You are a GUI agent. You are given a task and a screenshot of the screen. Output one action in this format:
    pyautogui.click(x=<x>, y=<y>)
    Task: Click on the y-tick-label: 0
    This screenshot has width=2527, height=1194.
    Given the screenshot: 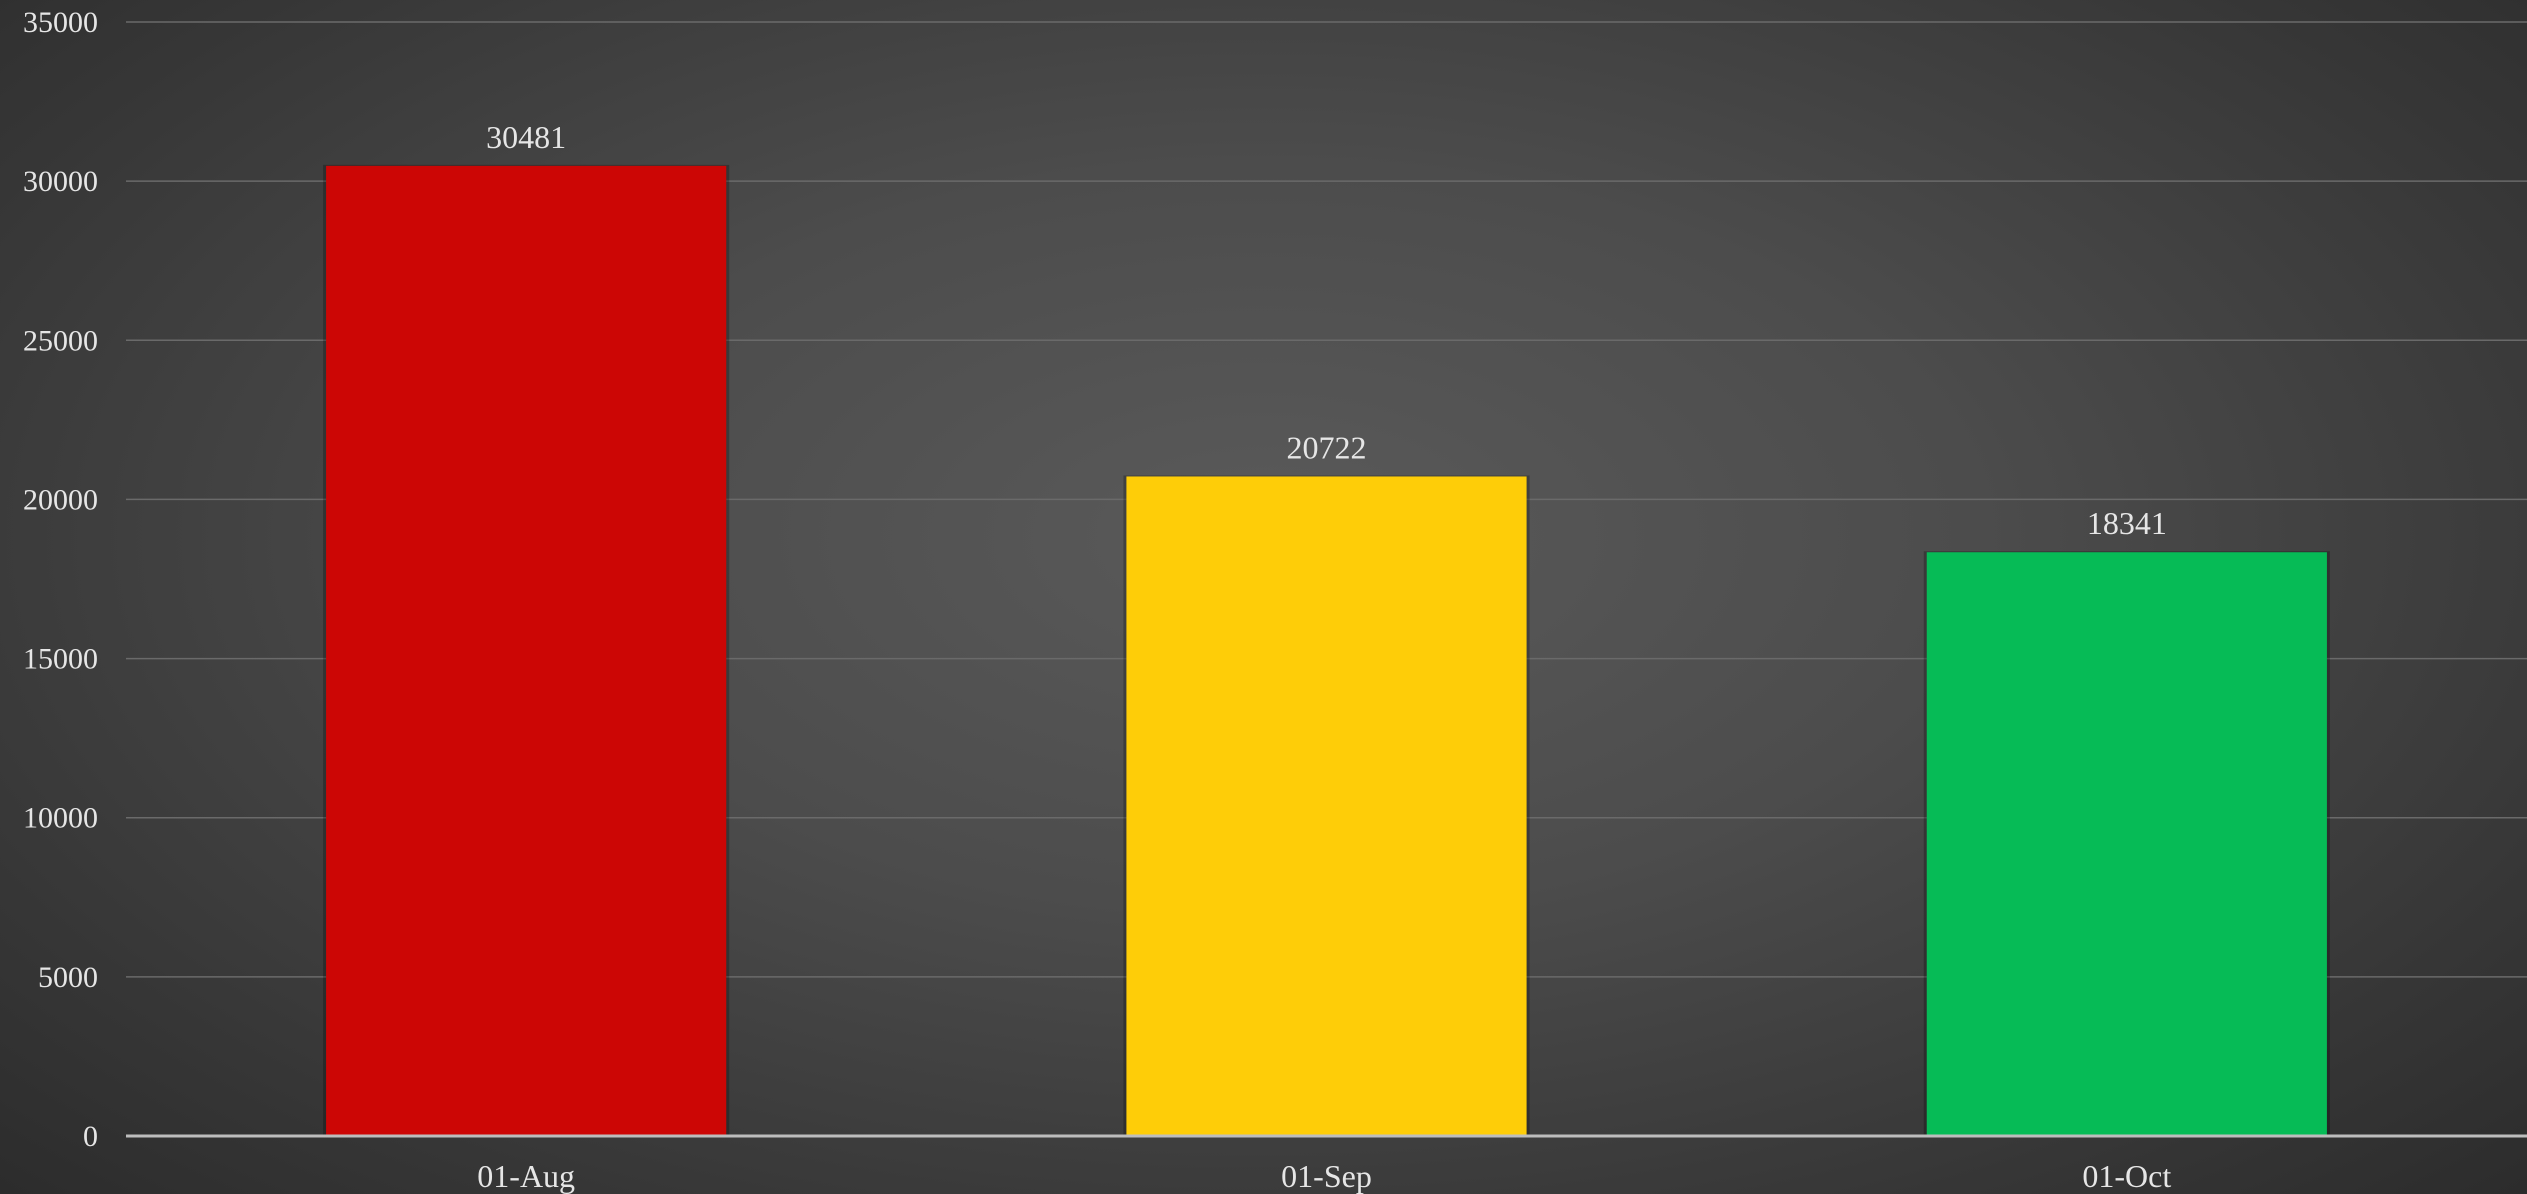 What is the action you would take?
    pyautogui.click(x=90, y=1136)
    